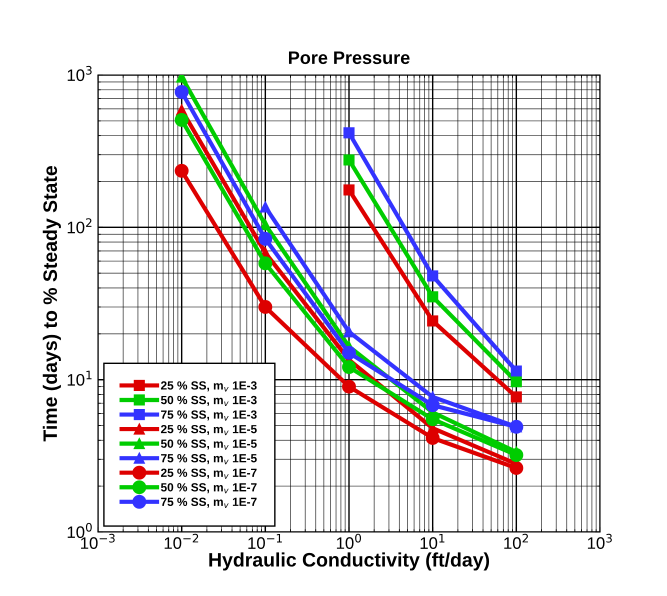 The width and height of the screenshot is (667, 596). Describe the element at coordinates (80, 378) in the screenshot. I see `y-tick-label: 10$^{1}$` at that location.